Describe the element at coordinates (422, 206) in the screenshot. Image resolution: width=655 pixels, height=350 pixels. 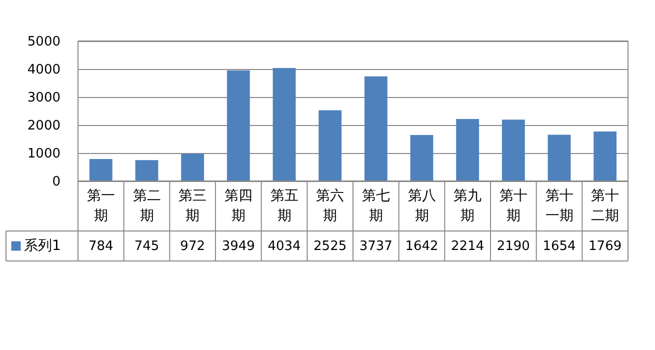
I see `x-tick-label: 第八期` at that location.